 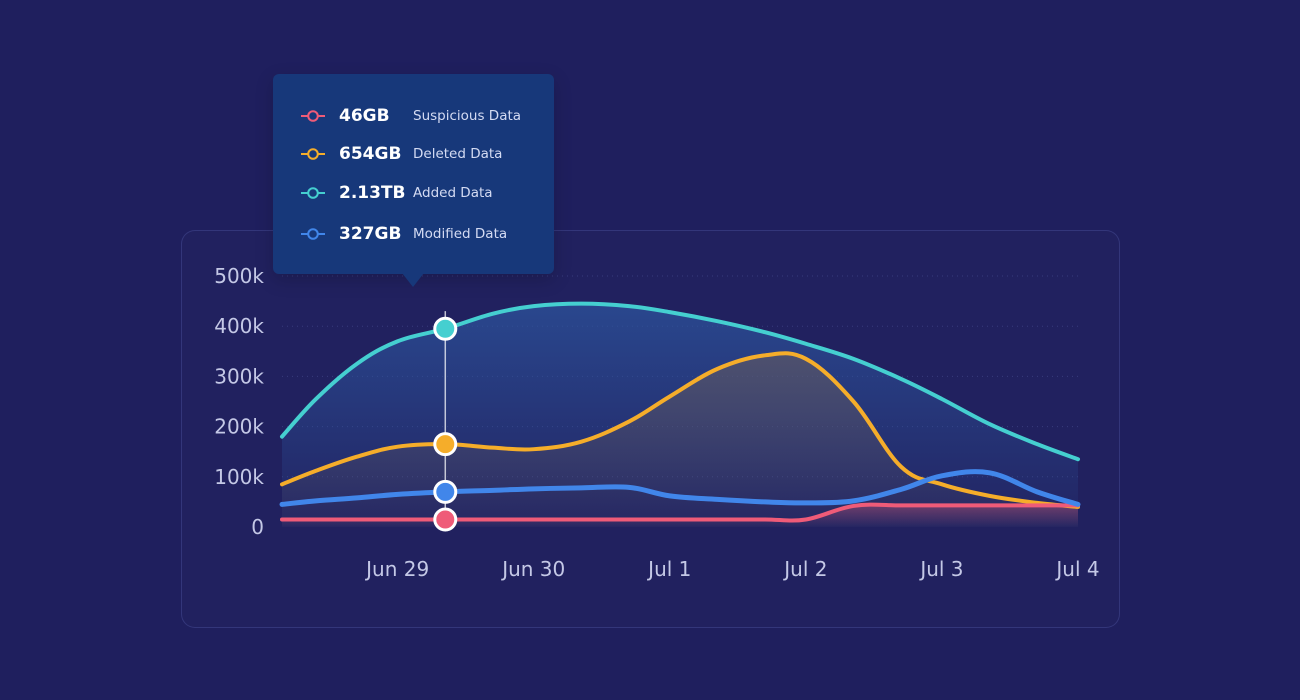 I want to click on tooltip-row-added: 2.13TB Added Data, so click(x=397, y=193).